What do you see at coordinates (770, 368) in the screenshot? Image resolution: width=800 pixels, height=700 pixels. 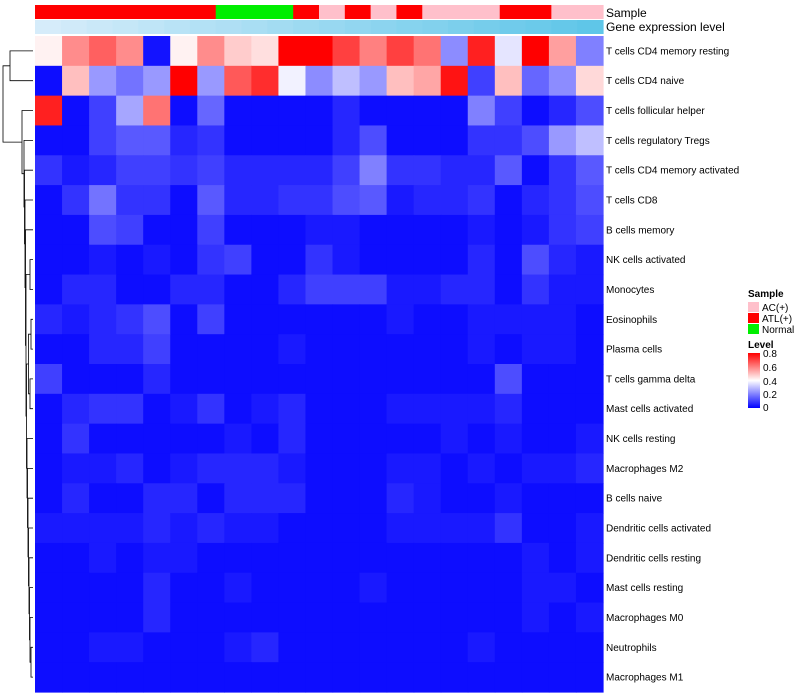 I see `level-tick-0.6: 0.6` at bounding box center [770, 368].